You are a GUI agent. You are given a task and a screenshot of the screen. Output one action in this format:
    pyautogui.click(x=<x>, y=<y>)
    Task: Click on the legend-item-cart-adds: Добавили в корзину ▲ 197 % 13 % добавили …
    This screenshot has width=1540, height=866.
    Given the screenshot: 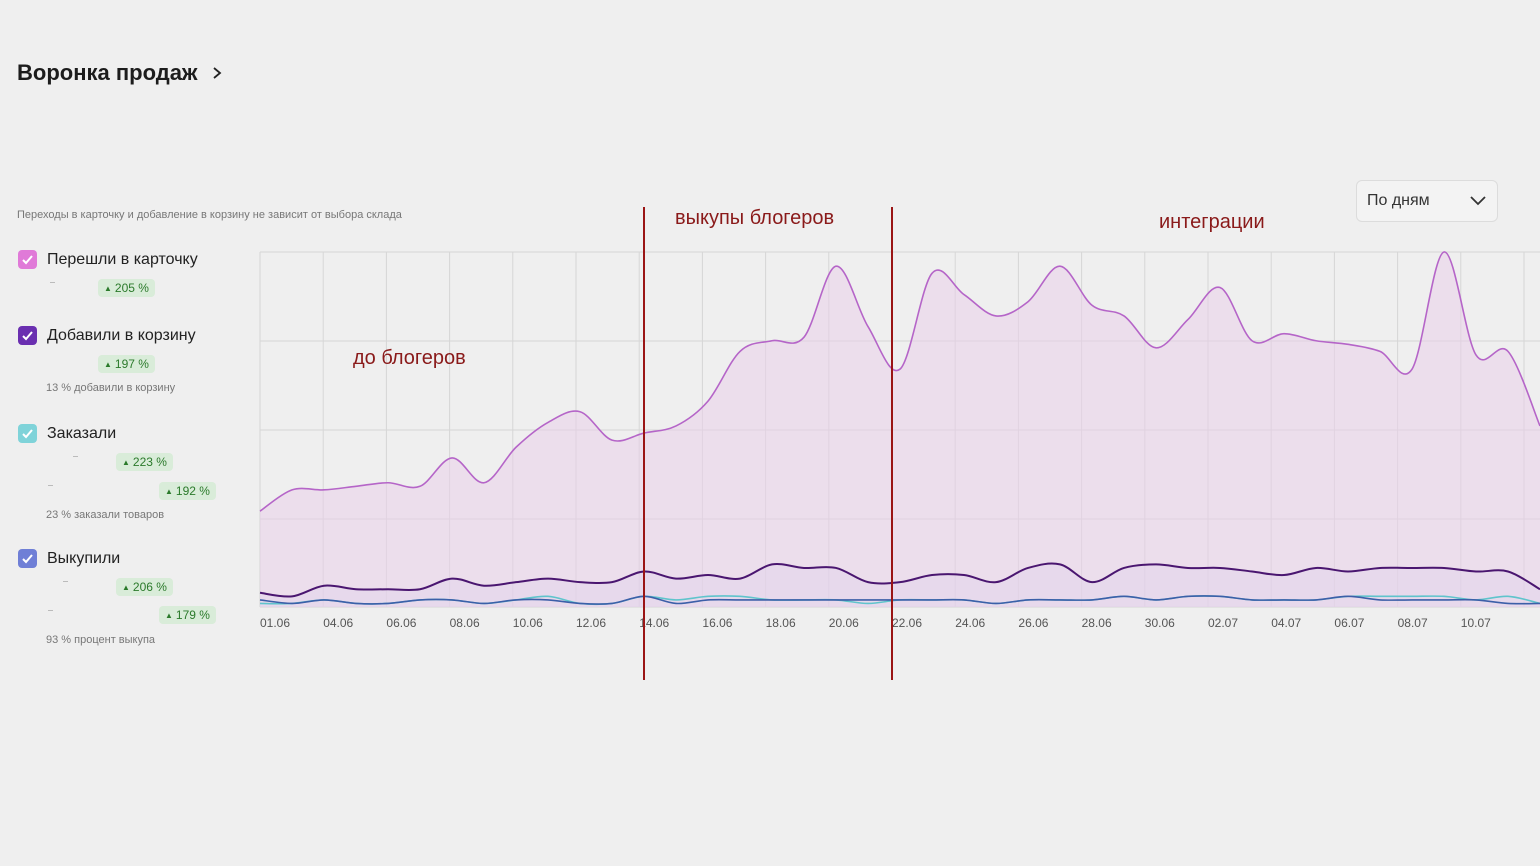 What is the action you would take?
    pyautogui.click(x=133, y=360)
    